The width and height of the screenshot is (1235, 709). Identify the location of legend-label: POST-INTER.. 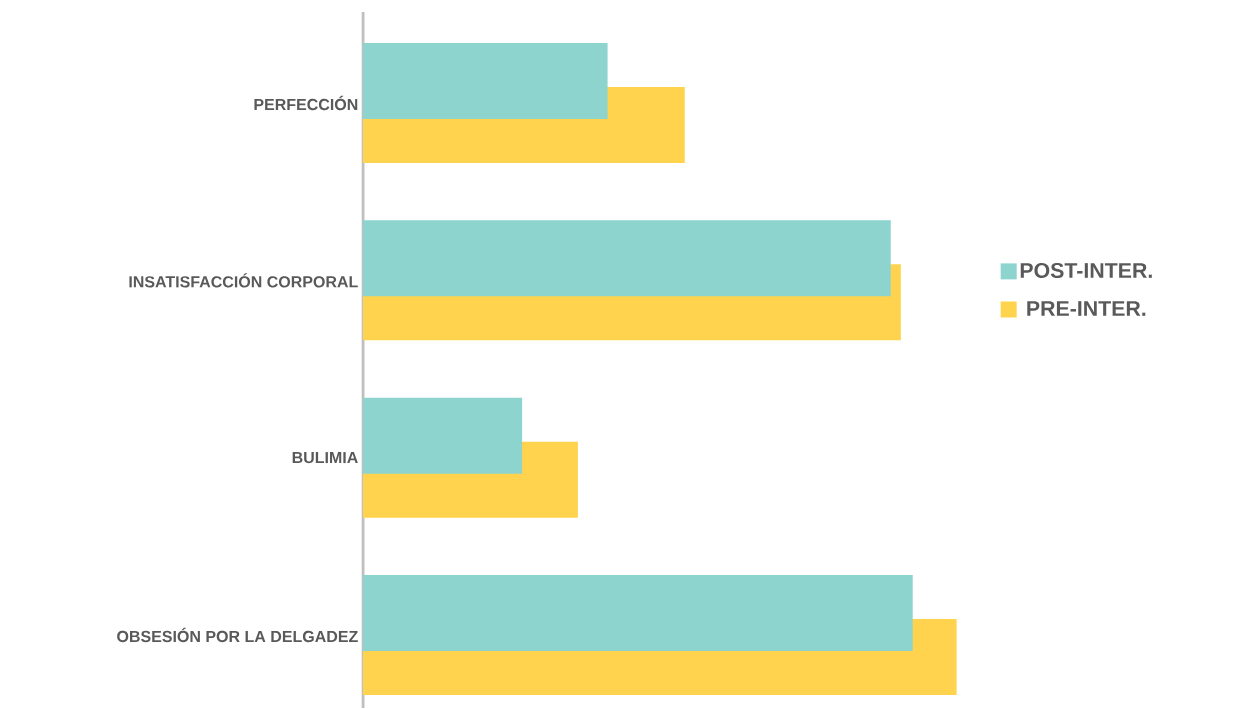
(1086, 270).